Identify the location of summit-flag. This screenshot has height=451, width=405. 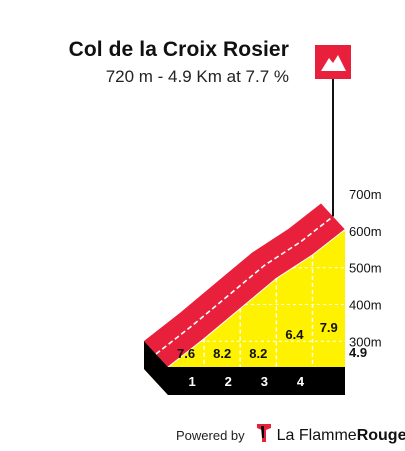
(333, 62).